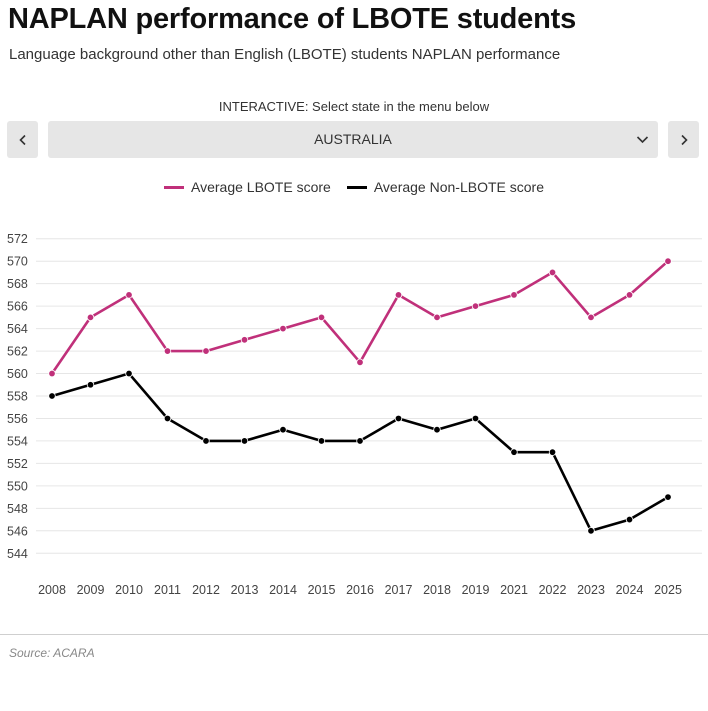 Image resolution: width=708 pixels, height=711 pixels. I want to click on legend-label-non-lbote: Average Non-LBOTE score, so click(458, 187).